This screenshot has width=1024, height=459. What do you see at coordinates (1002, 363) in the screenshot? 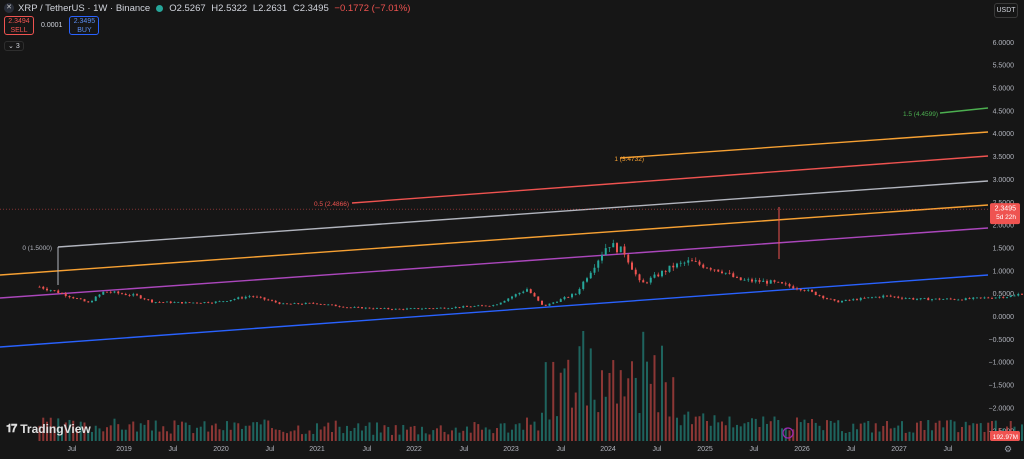
I see `y-tick-label: −1.0000` at bounding box center [1002, 363].